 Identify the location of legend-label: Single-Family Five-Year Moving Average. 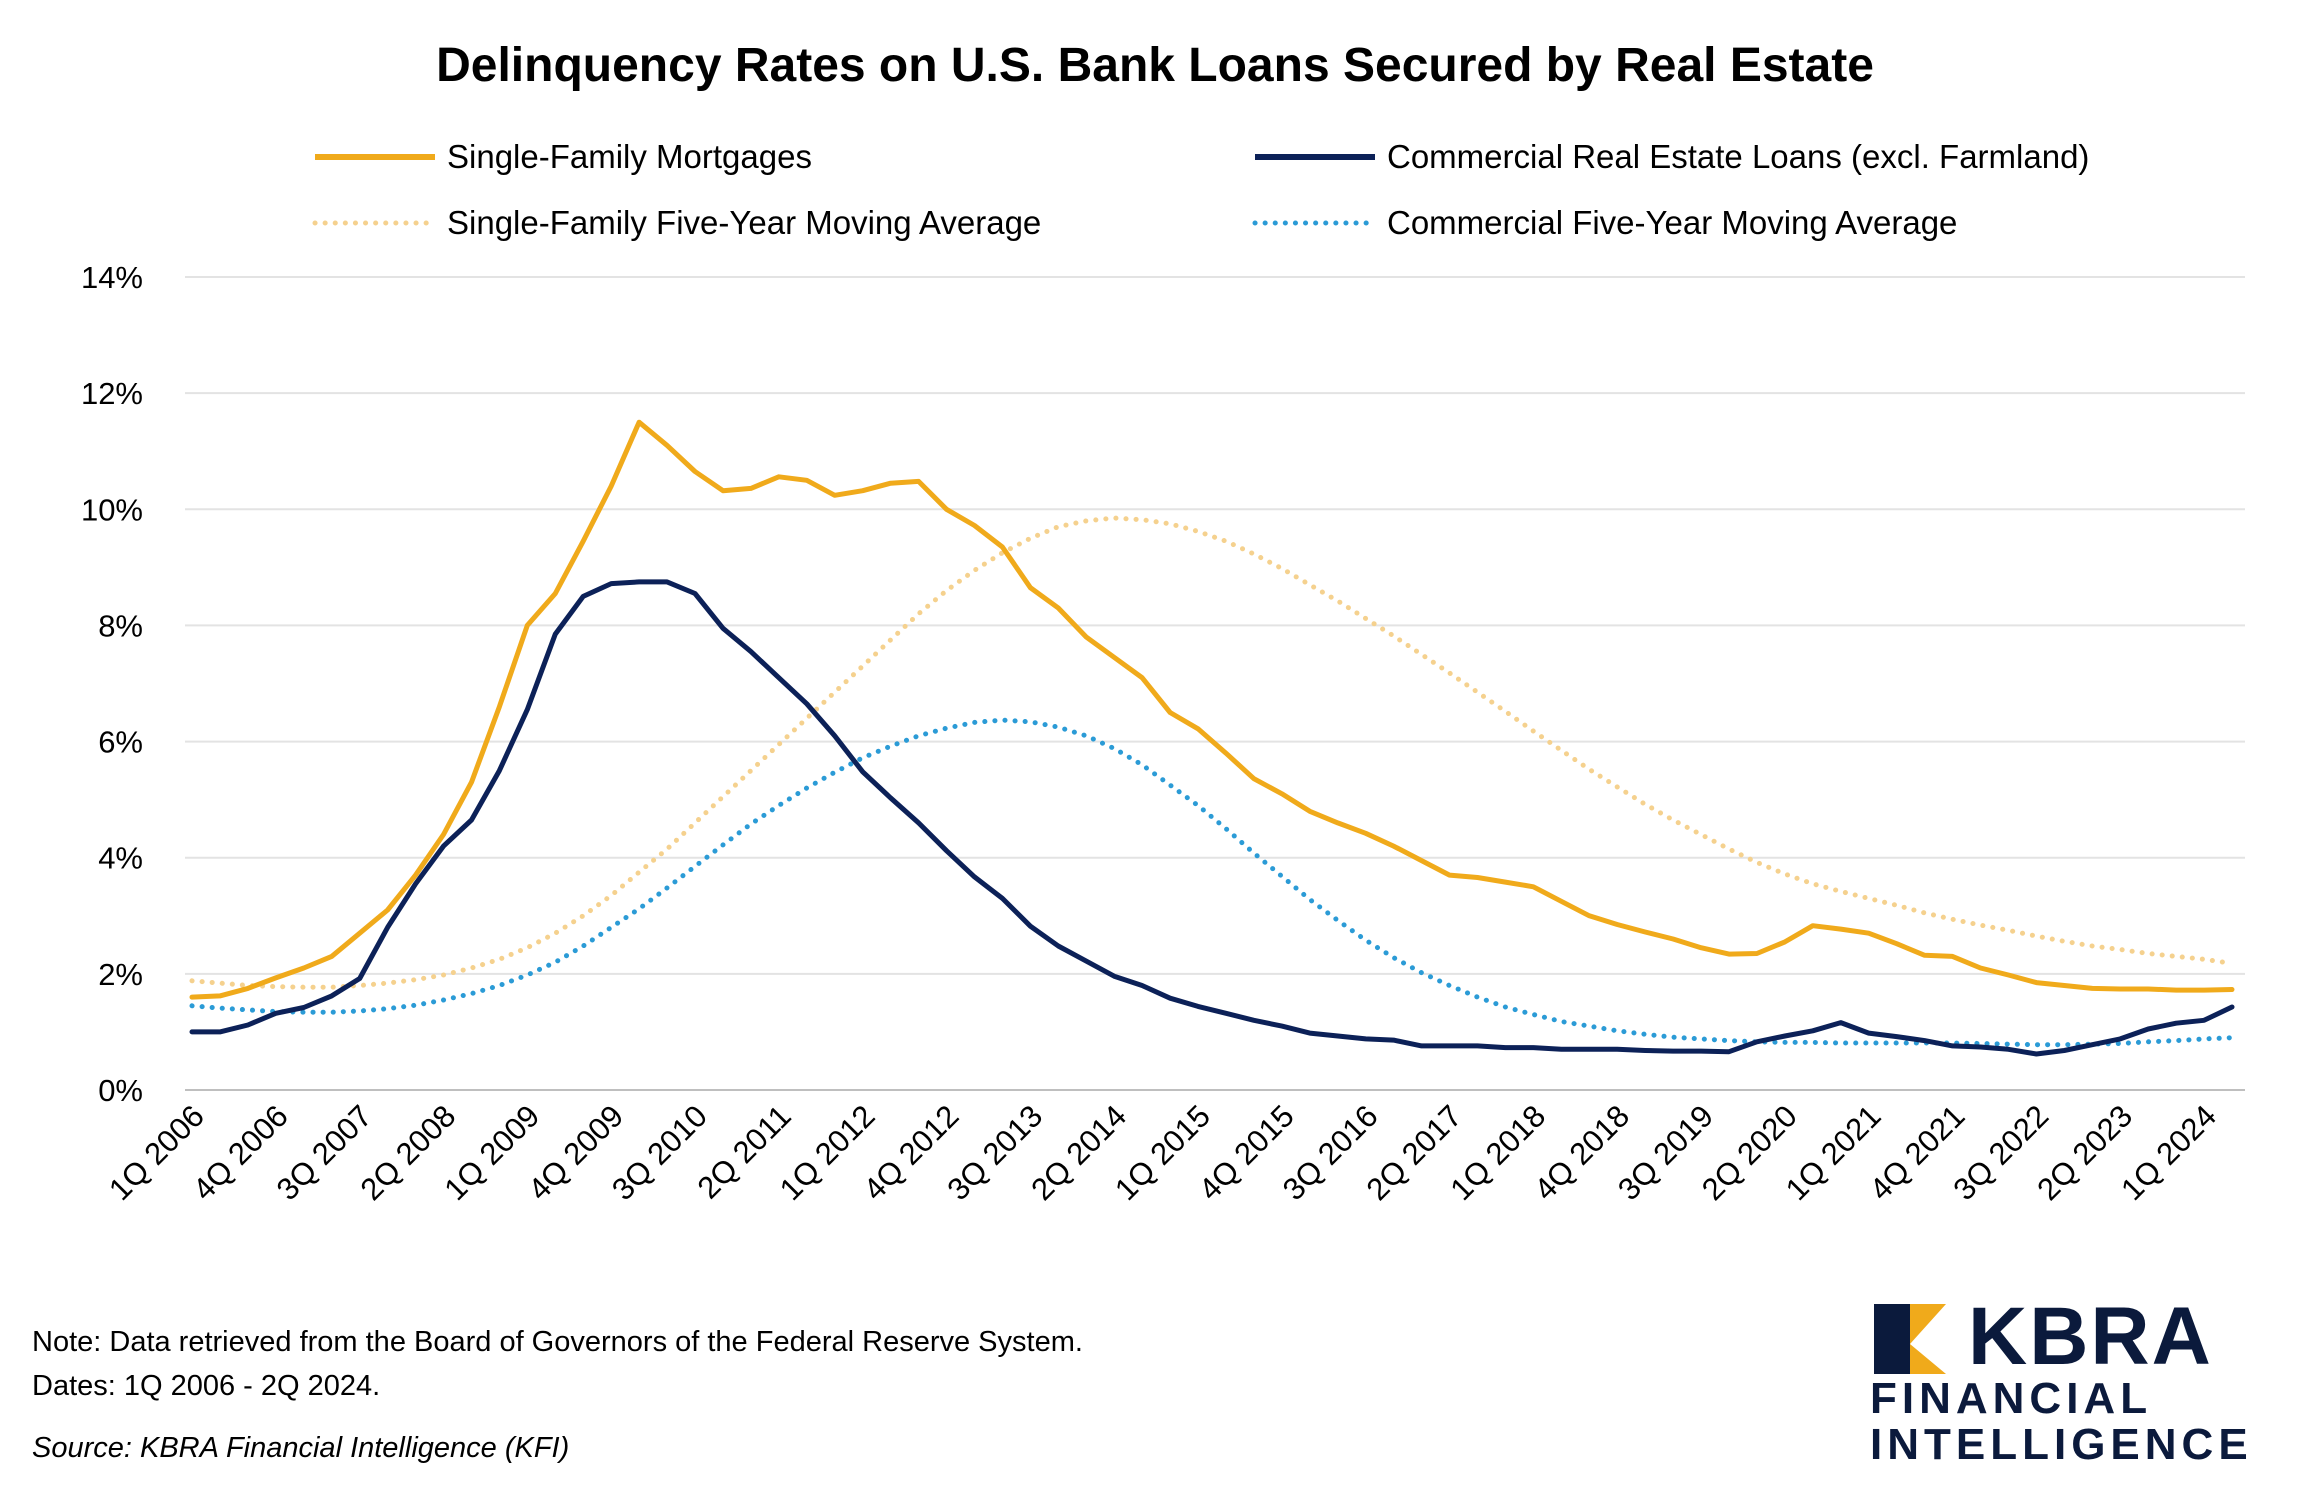
(744, 222).